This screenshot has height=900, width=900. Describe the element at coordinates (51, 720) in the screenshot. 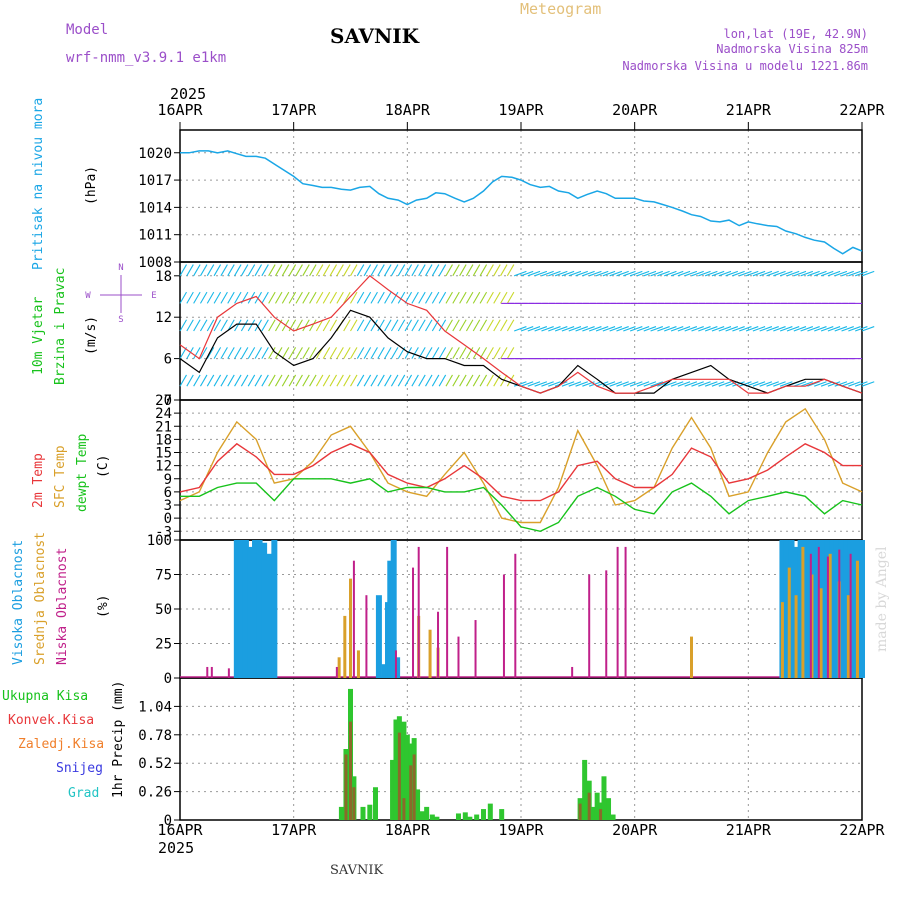

I see `legend-conv: Konvek.Kisa` at that location.